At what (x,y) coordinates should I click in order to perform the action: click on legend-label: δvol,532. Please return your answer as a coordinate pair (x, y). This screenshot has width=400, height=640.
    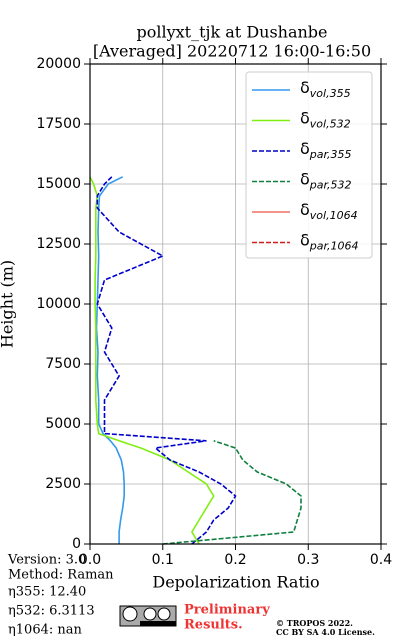
    Looking at the image, I should click on (325, 119).